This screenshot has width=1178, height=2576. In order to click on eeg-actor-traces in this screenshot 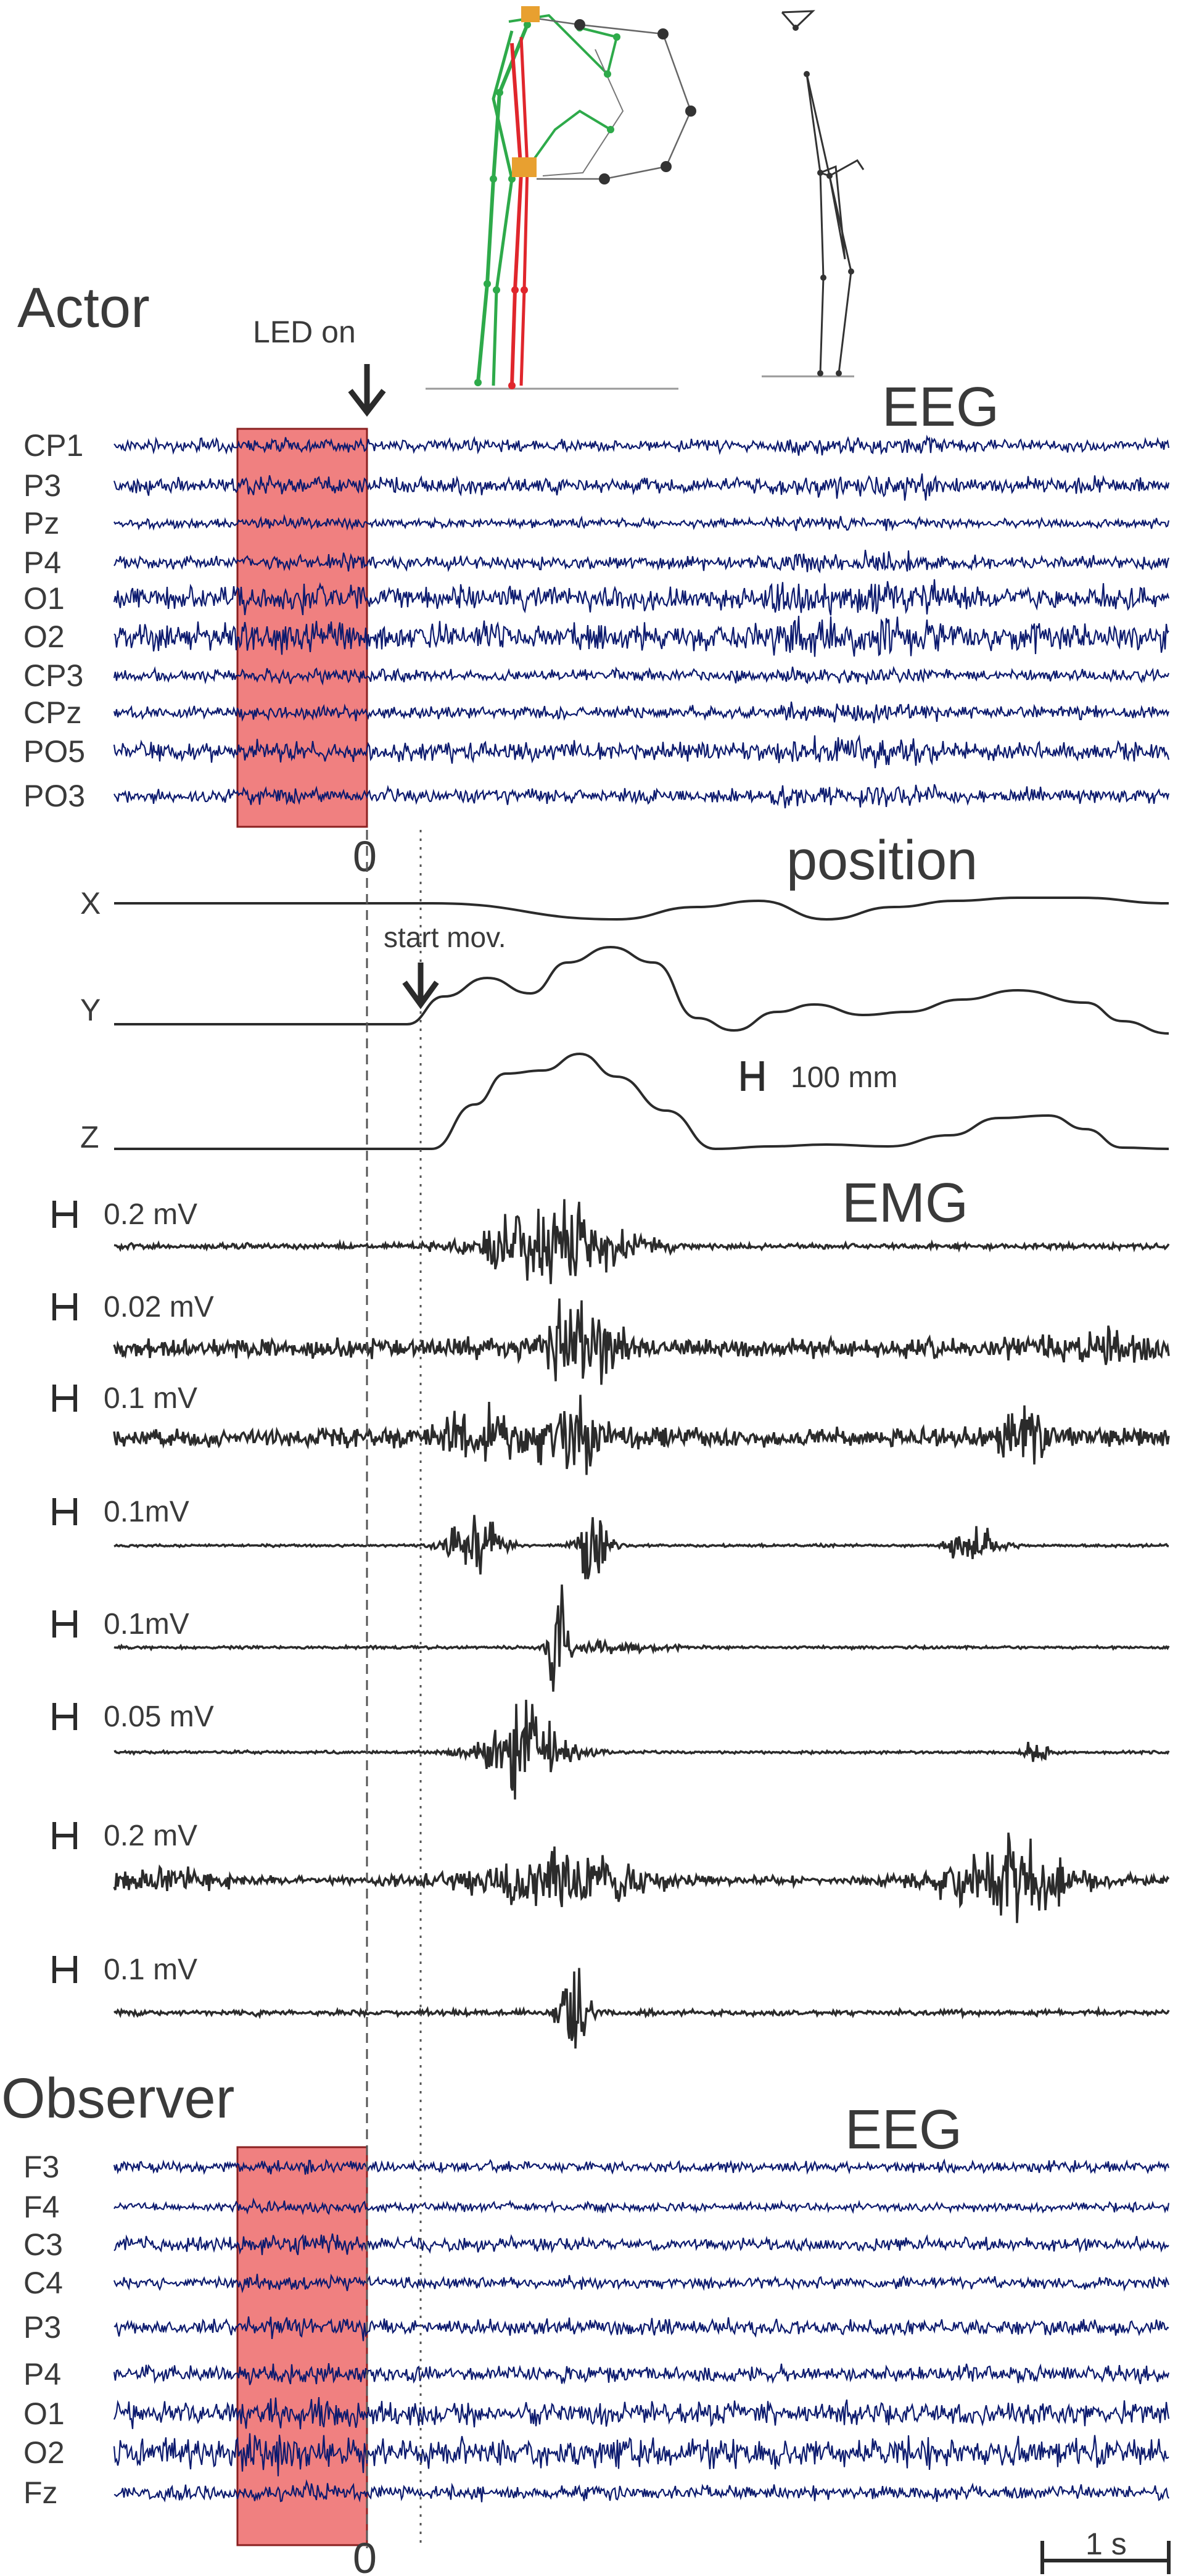, I will do `click(641, 621)`.